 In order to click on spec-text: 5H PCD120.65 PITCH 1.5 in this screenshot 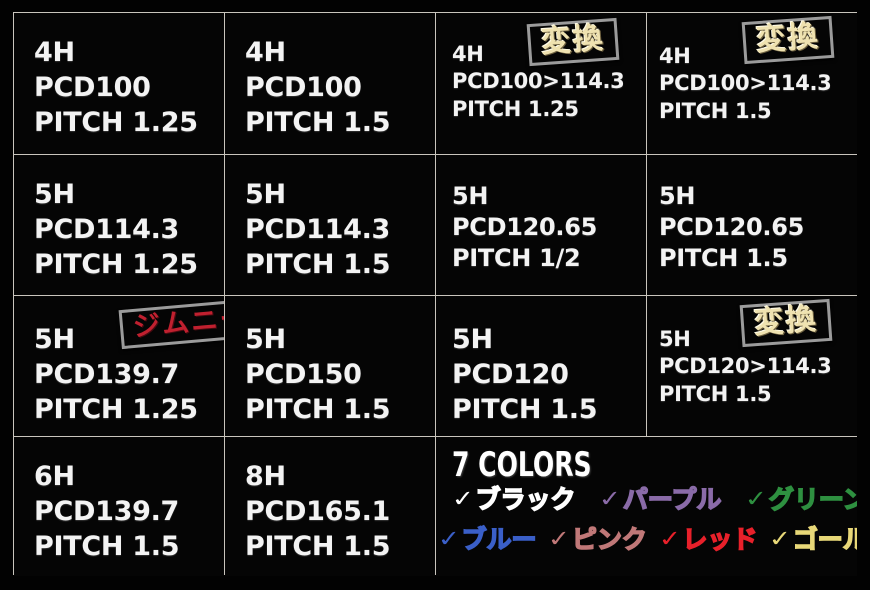, I will do `click(731, 228)`.